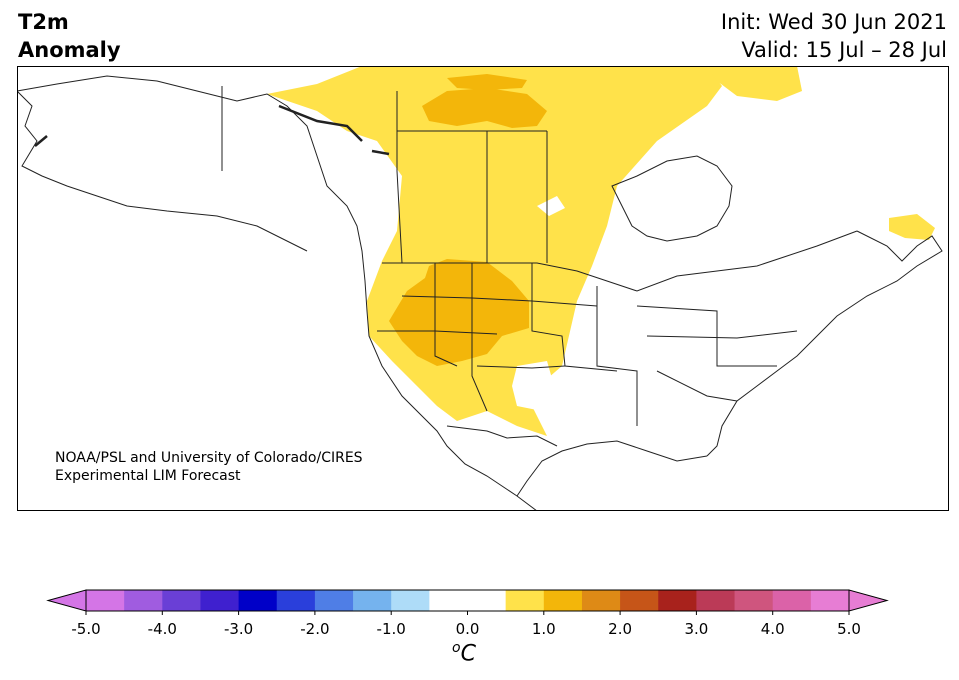 The image size is (959, 680). I want to click on colorbar-tick-label: -5.0, so click(85, 629).